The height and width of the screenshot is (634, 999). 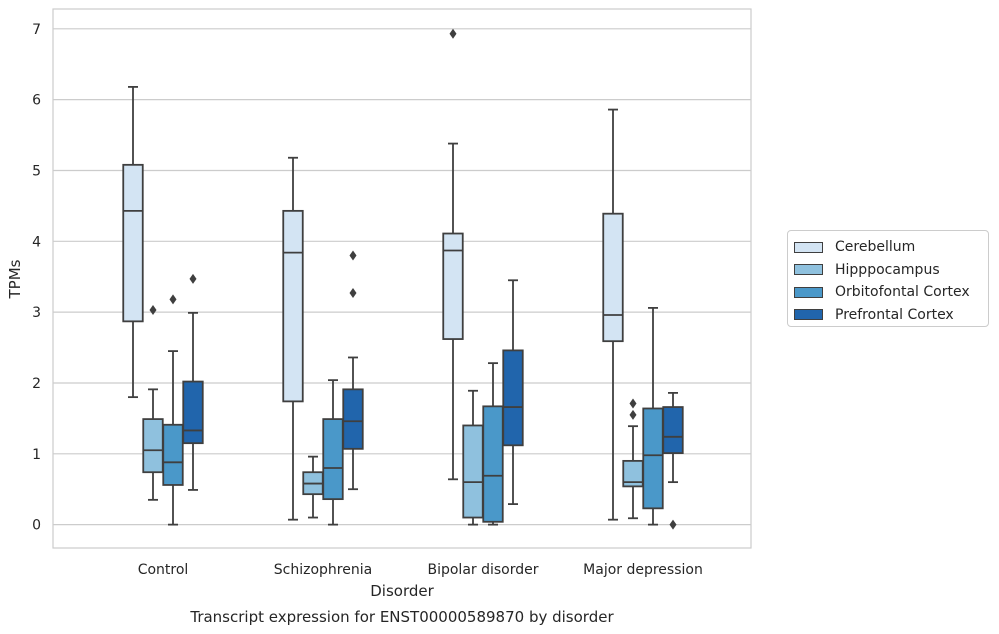 I want to click on y-tick-label-6: 6, so click(x=36, y=101).